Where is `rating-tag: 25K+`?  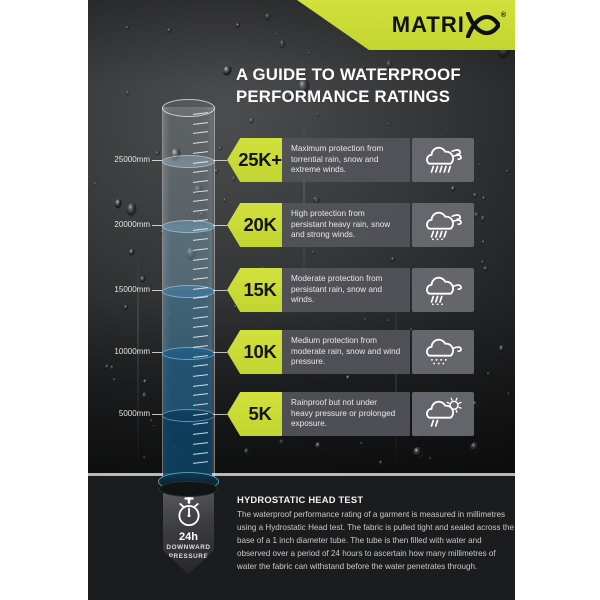 rating-tag: 25K+ is located at coordinates (254, 160).